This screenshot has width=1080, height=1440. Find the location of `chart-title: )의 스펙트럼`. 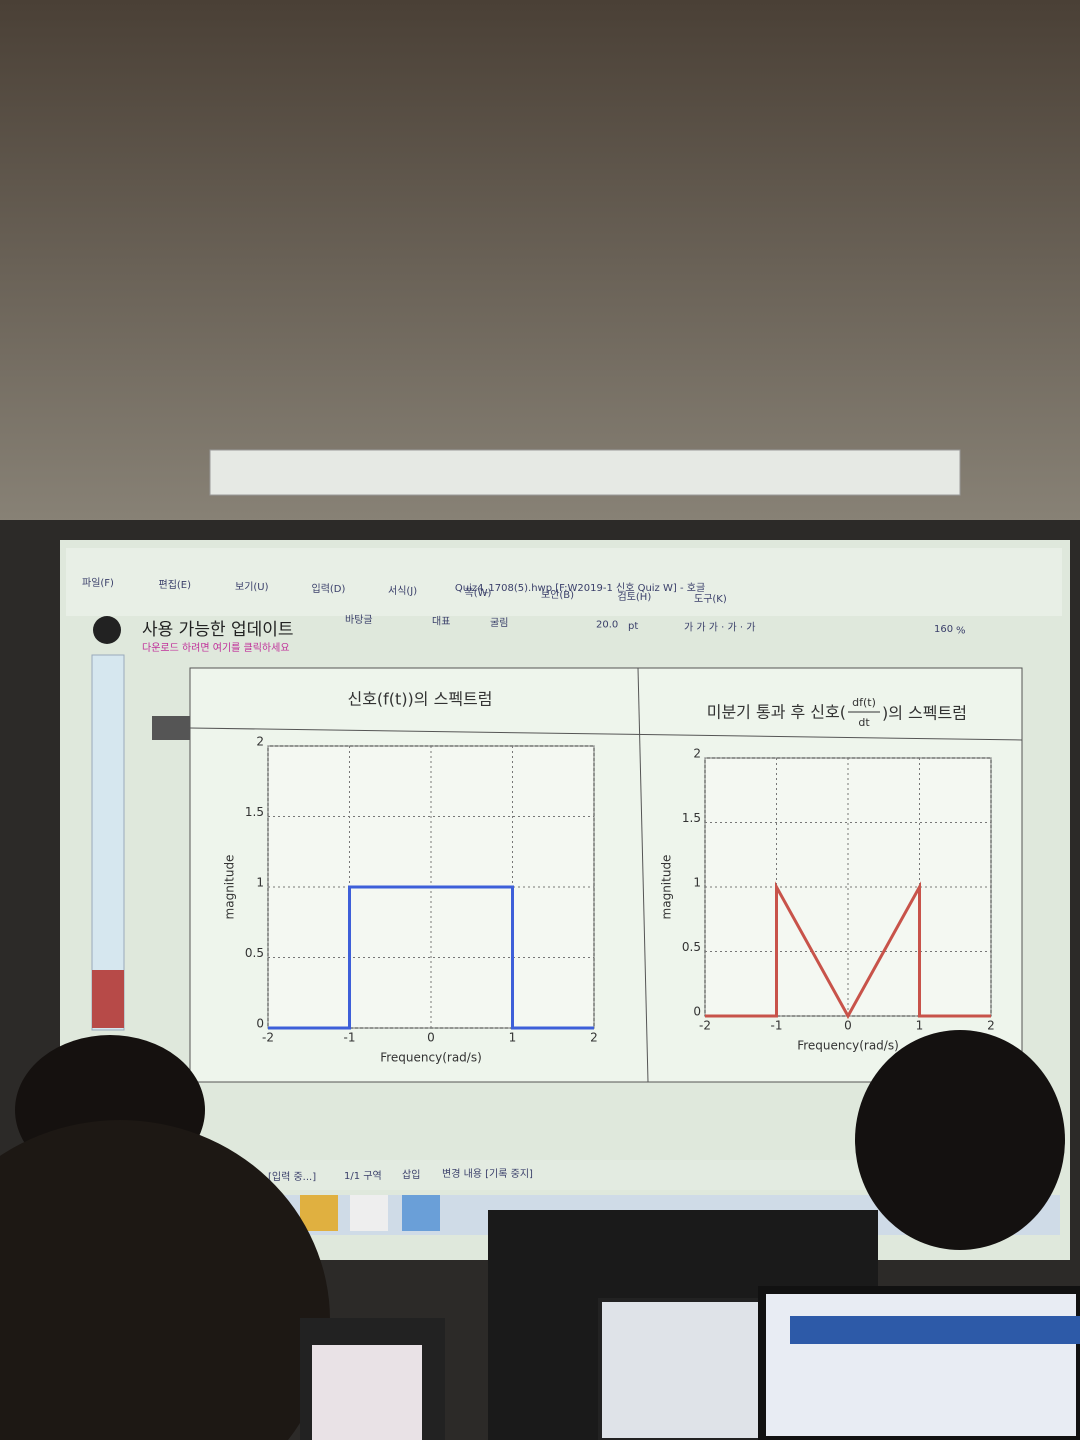

chart-title: )의 스펙트럼 is located at coordinates (924, 713).